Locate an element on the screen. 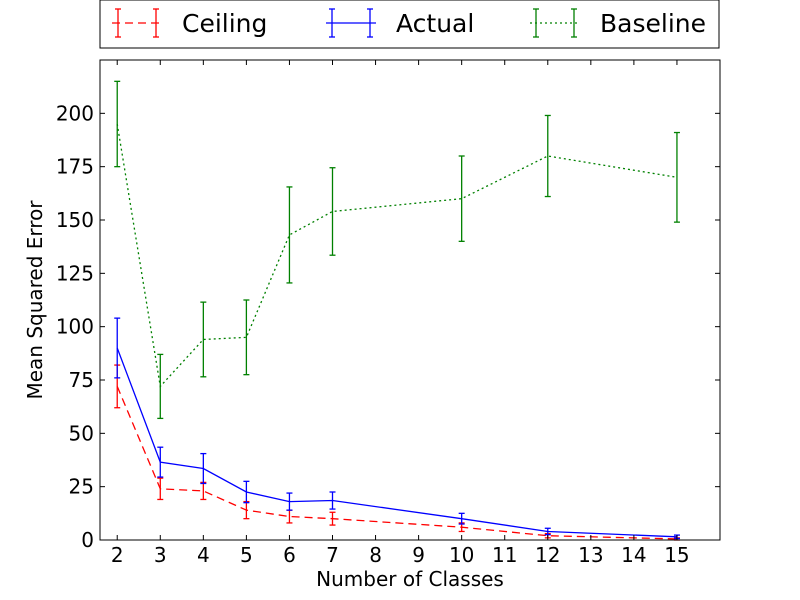 The width and height of the screenshot is (800, 600). y-tick-label: 0 is located at coordinates (87, 540).